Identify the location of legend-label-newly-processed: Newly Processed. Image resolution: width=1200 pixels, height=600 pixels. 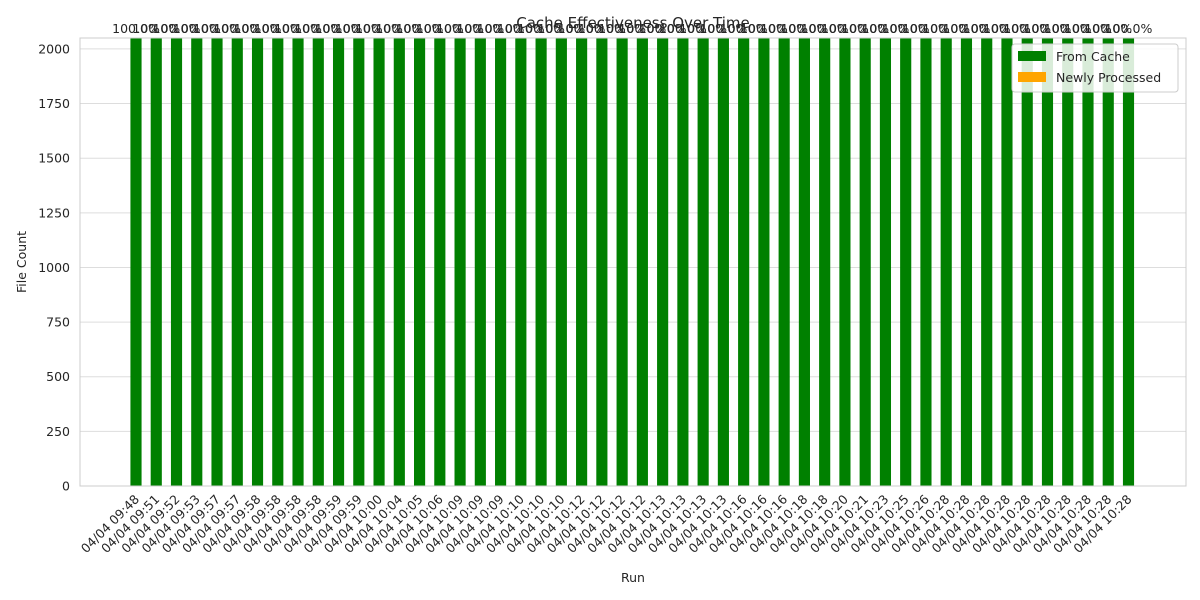
(1108, 77).